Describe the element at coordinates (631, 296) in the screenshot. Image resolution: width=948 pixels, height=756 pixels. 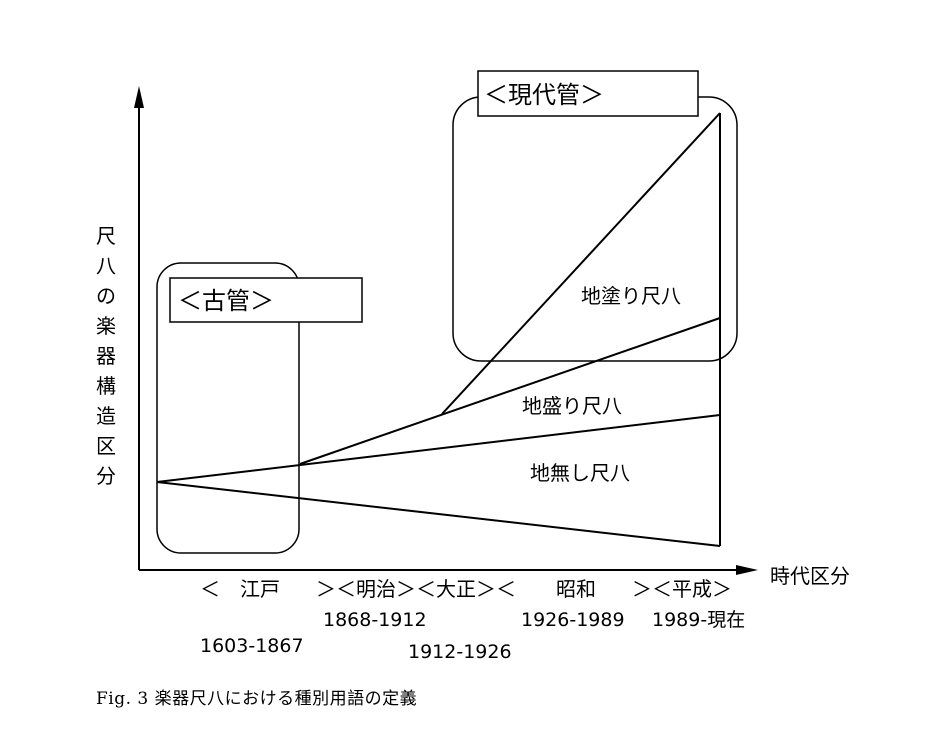
I see `jinuri-label: 地塗り尺八` at that location.